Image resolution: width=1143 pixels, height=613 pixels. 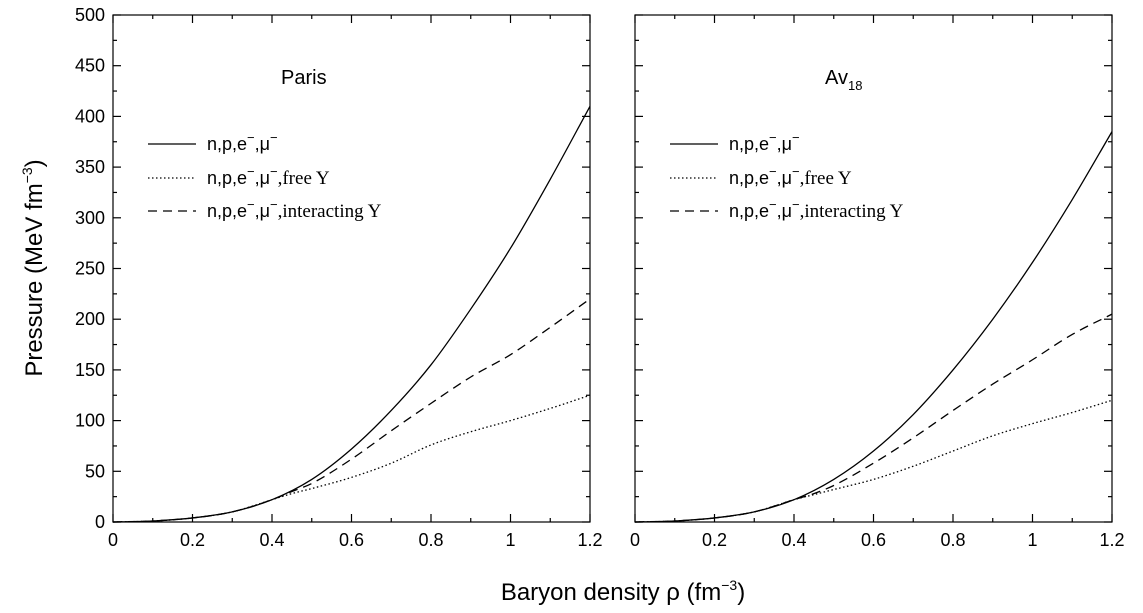 I want to click on x-axis-title: Baryon density ρ (fm−3), so click(x=623, y=591).